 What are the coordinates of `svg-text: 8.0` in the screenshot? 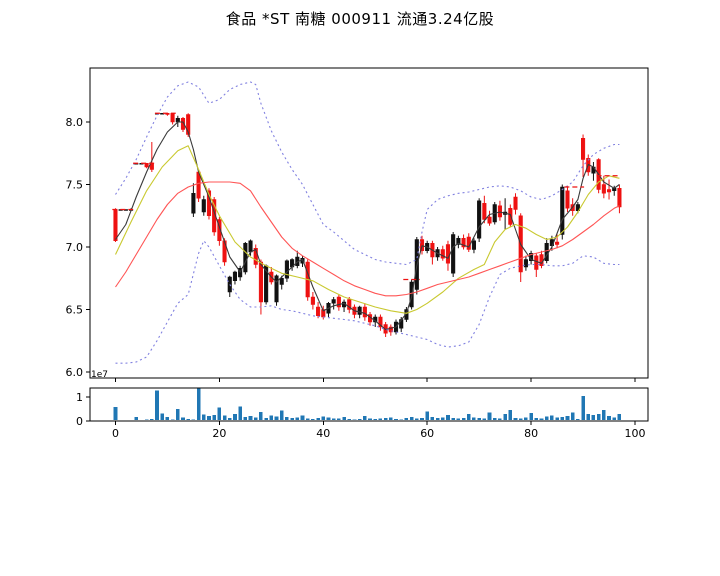 It's located at (75, 122).